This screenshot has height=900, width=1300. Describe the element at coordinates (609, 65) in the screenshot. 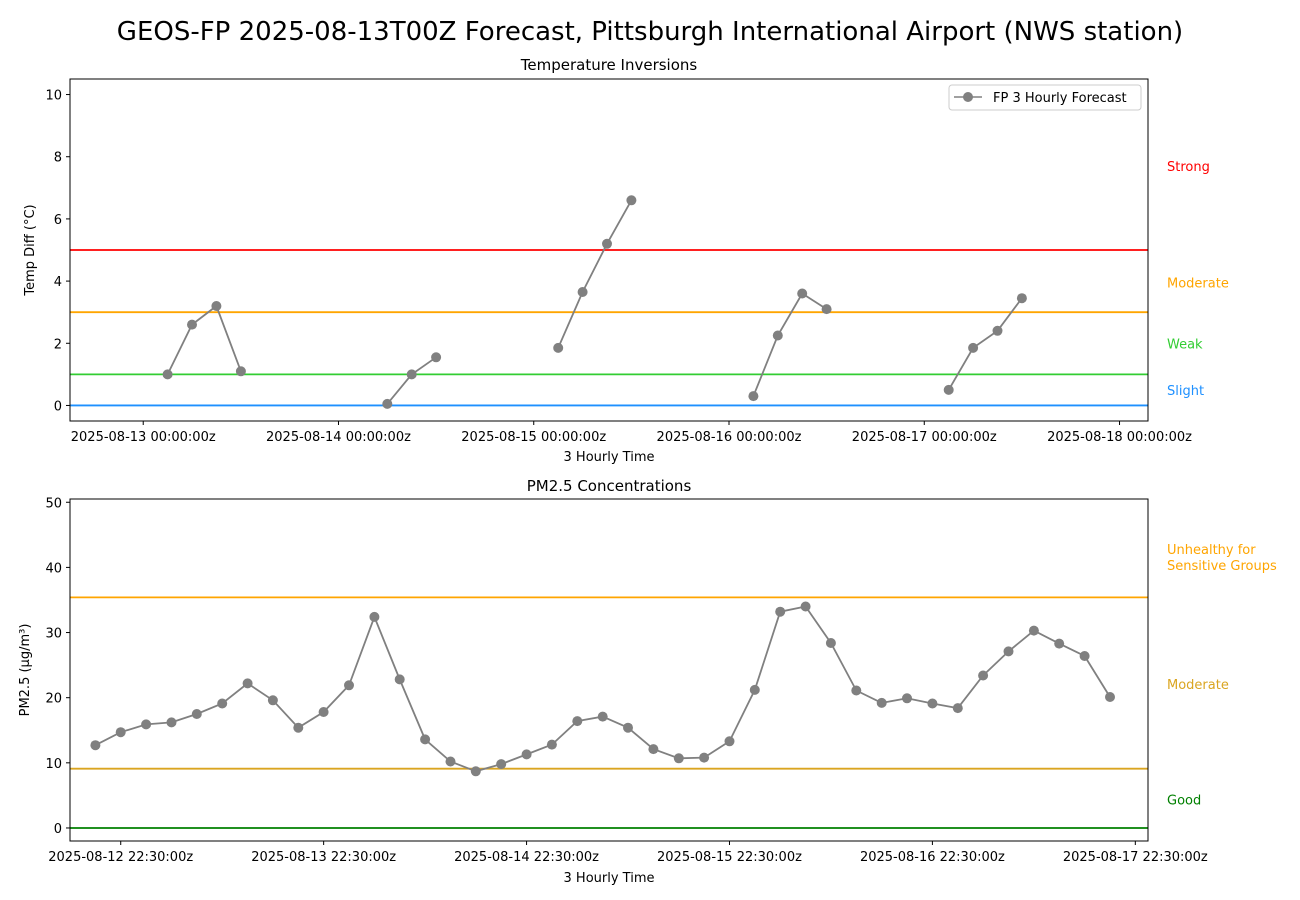

I see `inversions-chart-title: Temperature Inversions` at that location.